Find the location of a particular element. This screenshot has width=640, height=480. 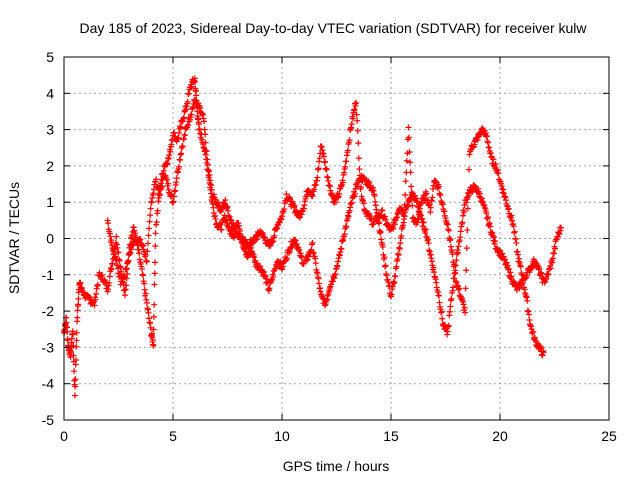

x-tick-label: 25 is located at coordinates (609, 436).